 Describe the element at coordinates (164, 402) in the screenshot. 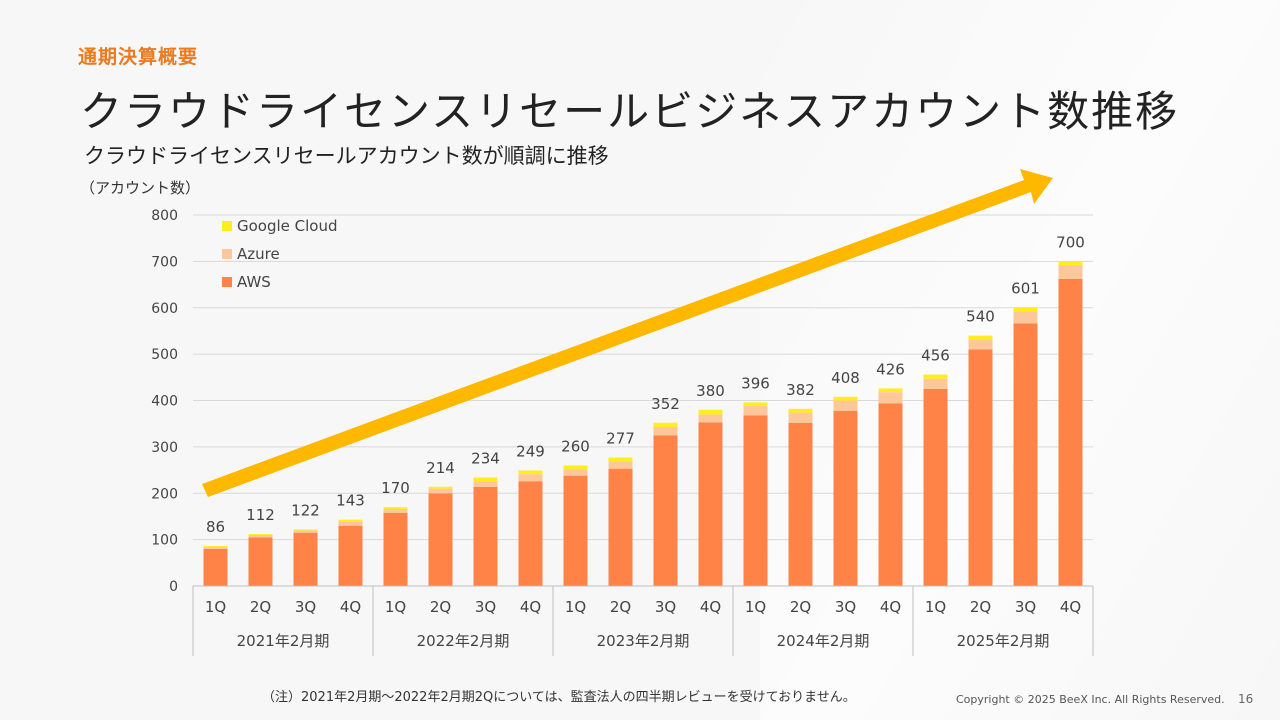

I see `y-tick-label: 400` at that location.